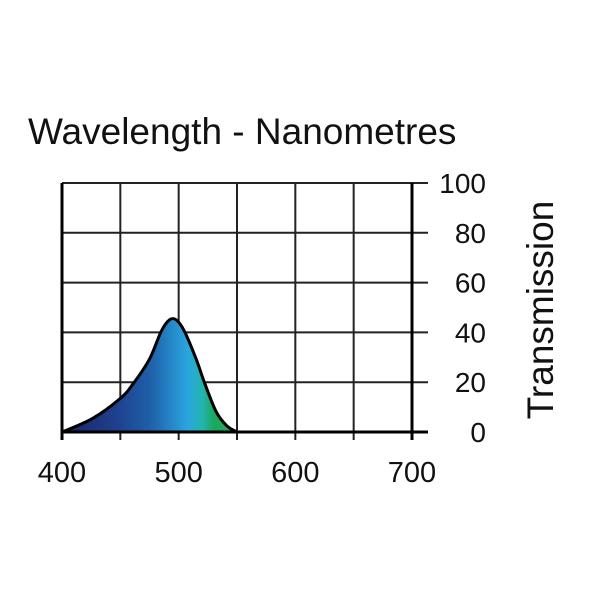  What do you see at coordinates (470, 283) in the screenshot?
I see `y-tick-label: 60` at bounding box center [470, 283].